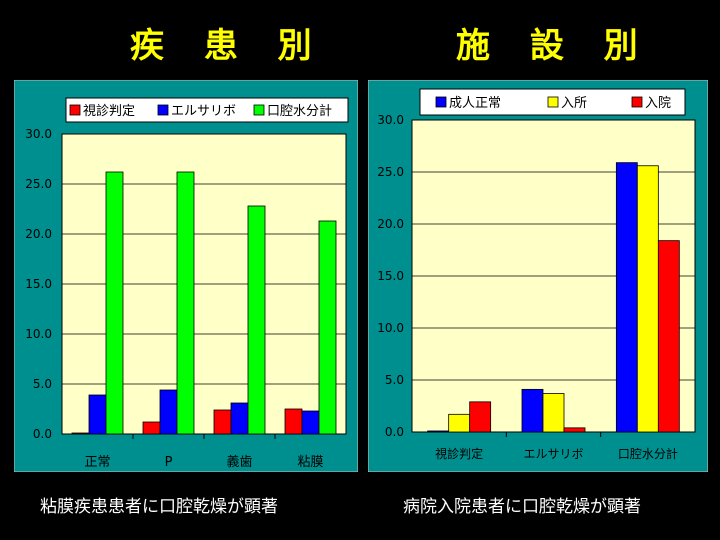 This screenshot has height=540, width=720. Describe the element at coordinates (109, 111) in the screenshot. I see `legend-label: 視診判定` at that location.